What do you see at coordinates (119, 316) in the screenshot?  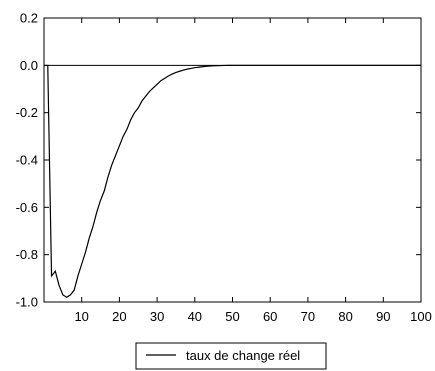 I see `x-tick-label: 20` at bounding box center [119, 316].